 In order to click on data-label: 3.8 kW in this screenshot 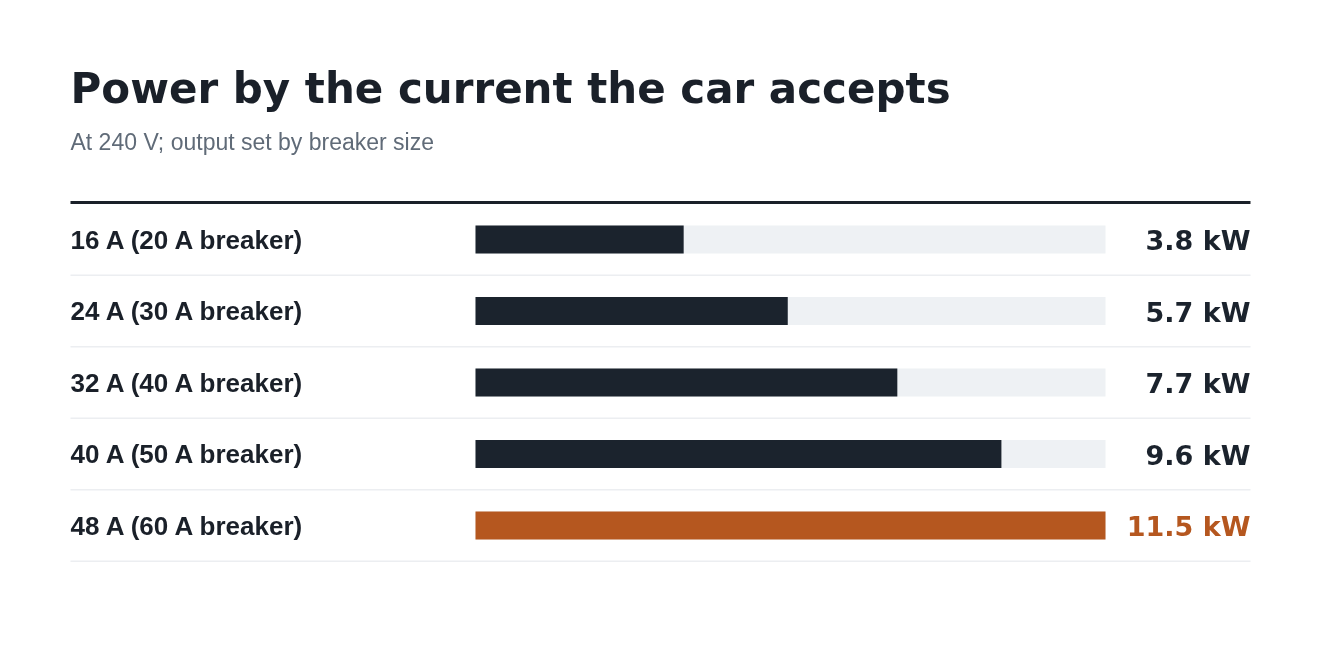, I will do `click(1198, 240)`.